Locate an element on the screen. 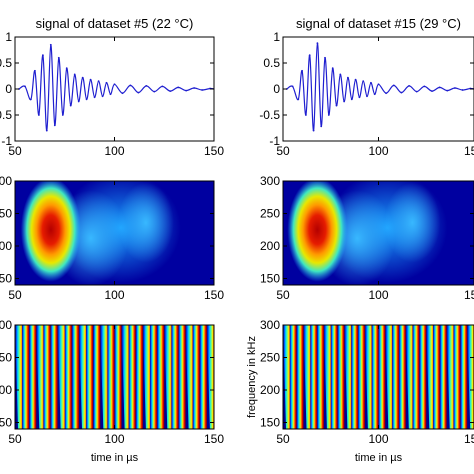 The width and height of the screenshot is (474, 474). y-tick-label: -0.5 is located at coordinates (6, 115).